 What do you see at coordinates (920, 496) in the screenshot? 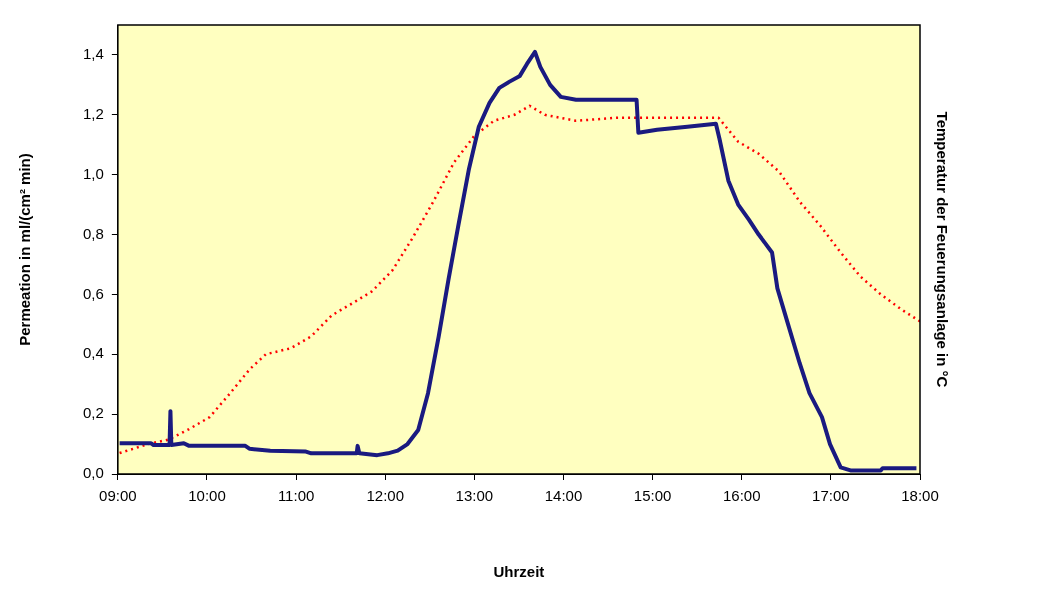
I see `x-tick-label: 18:00` at bounding box center [920, 496].